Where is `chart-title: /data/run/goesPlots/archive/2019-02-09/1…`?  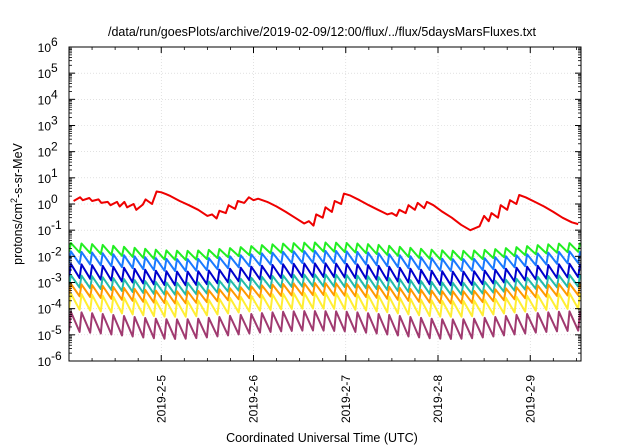
chart-title: /data/run/goesPlots/archive/2019-02-09/1… is located at coordinates (322, 32).